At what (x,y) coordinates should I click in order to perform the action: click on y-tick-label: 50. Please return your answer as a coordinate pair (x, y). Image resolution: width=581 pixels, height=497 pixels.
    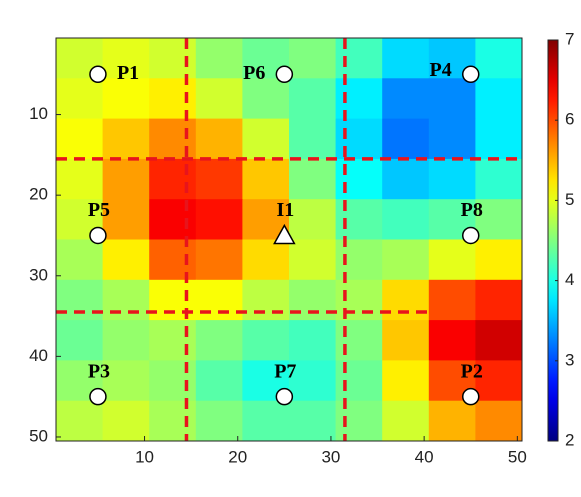
    Looking at the image, I should click on (38, 435).